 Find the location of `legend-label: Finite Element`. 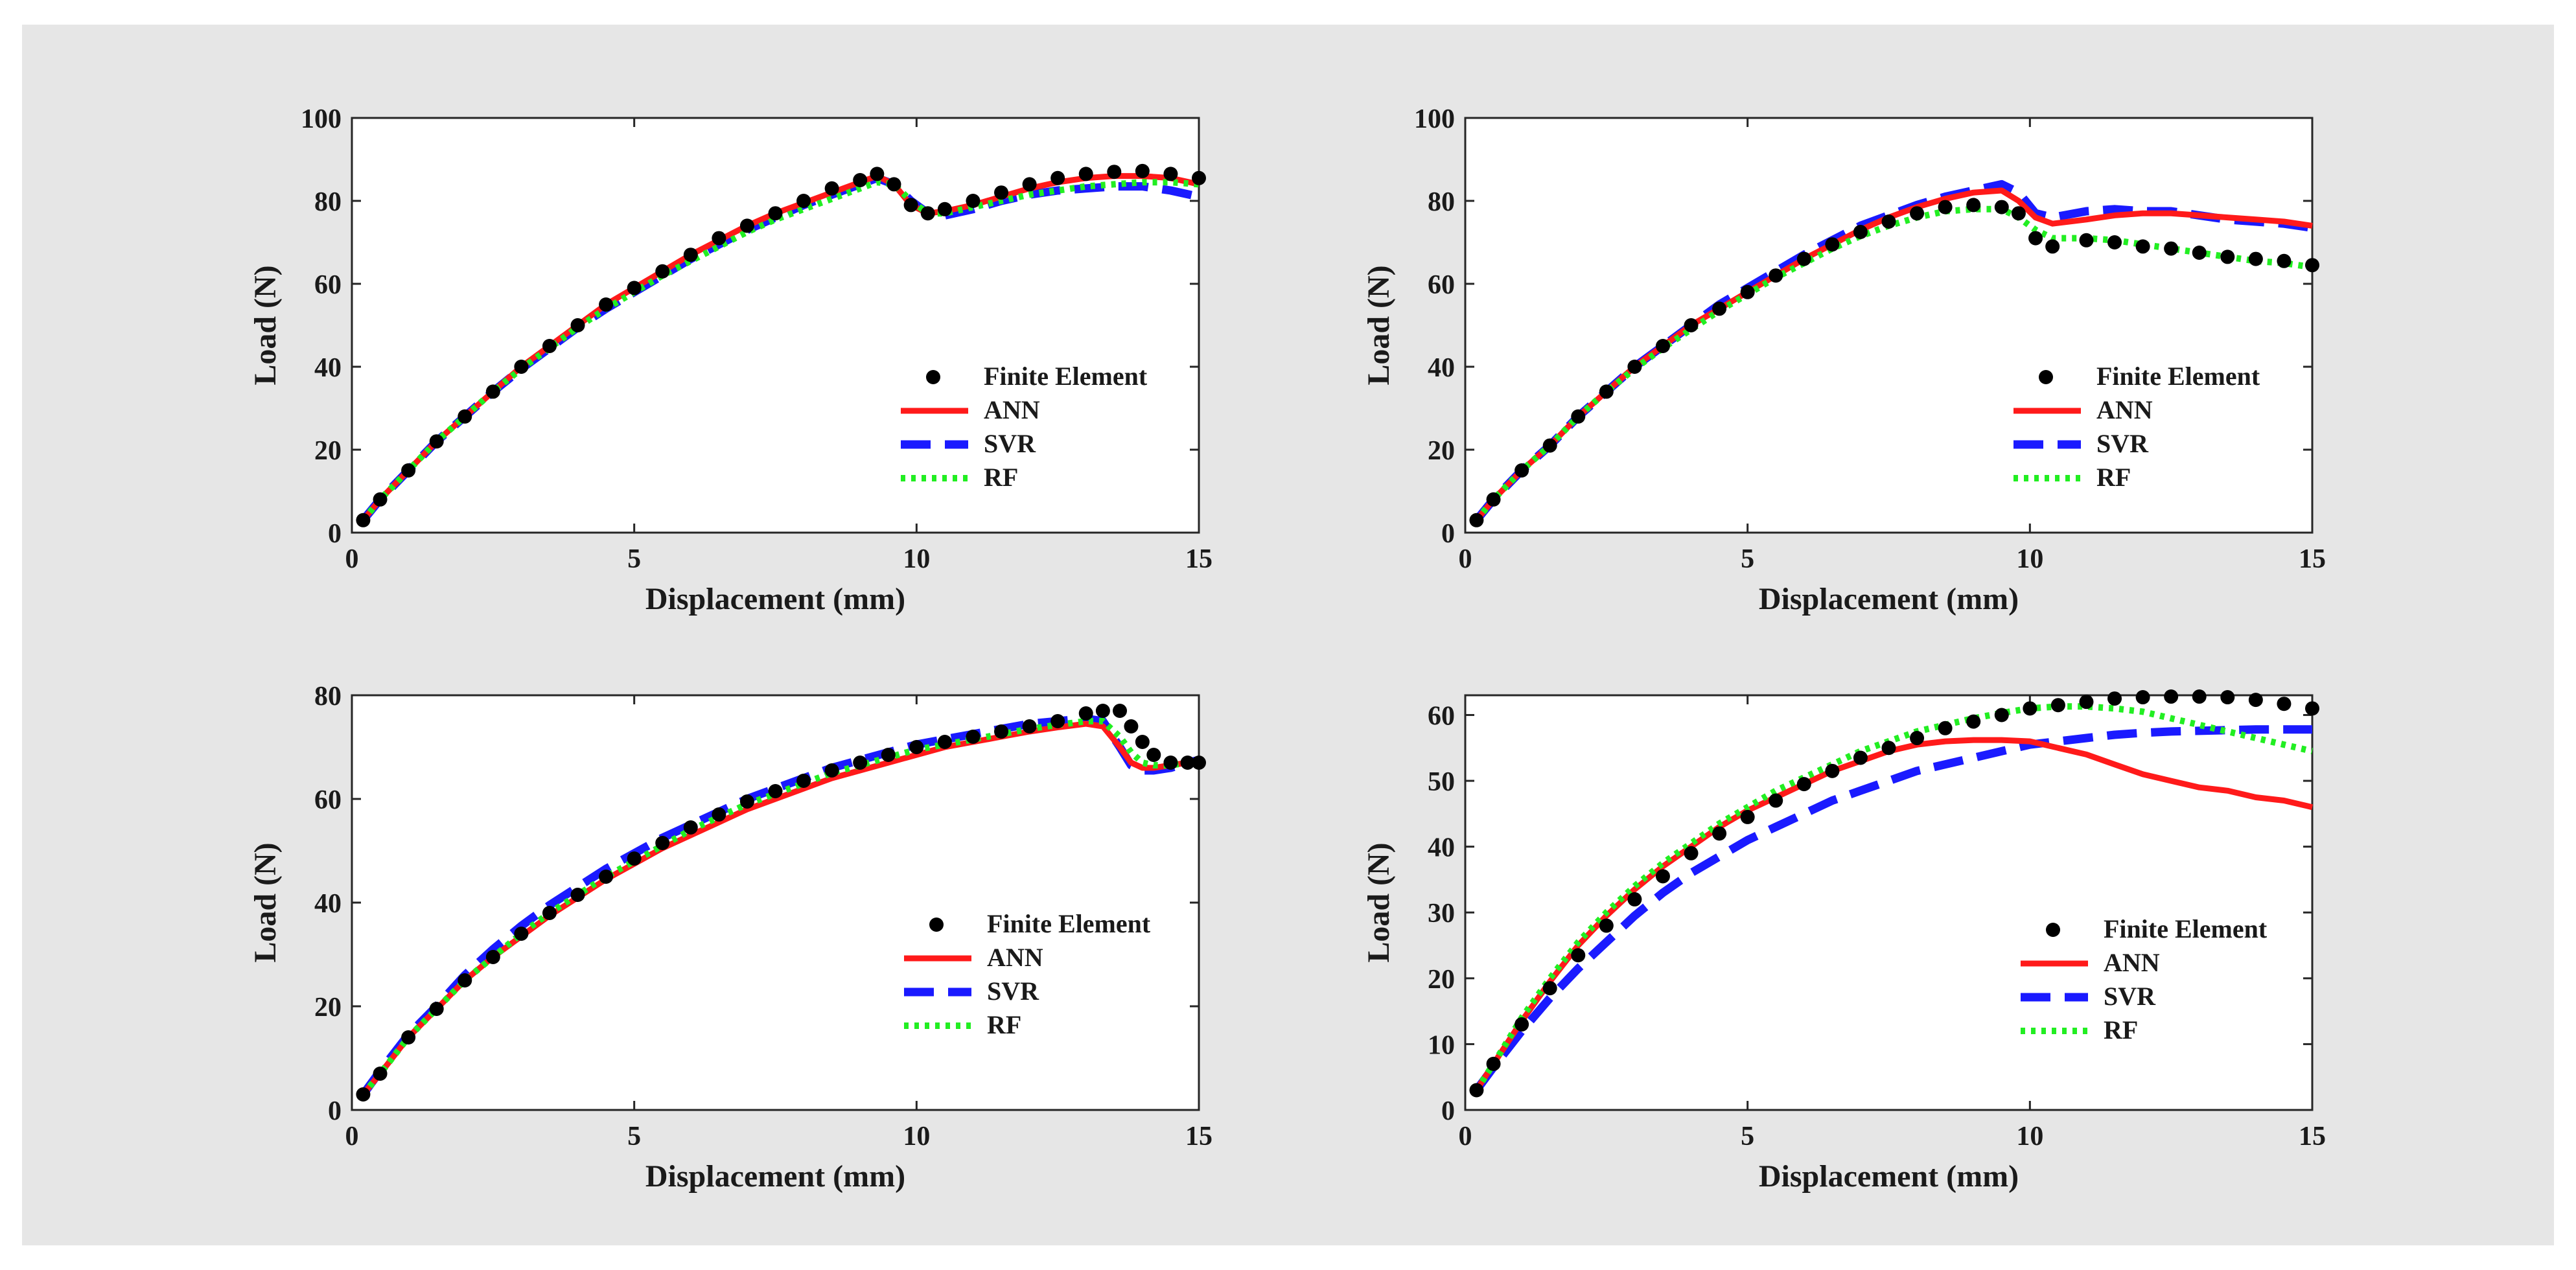

legend-label: Finite Element is located at coordinates (1066, 376).